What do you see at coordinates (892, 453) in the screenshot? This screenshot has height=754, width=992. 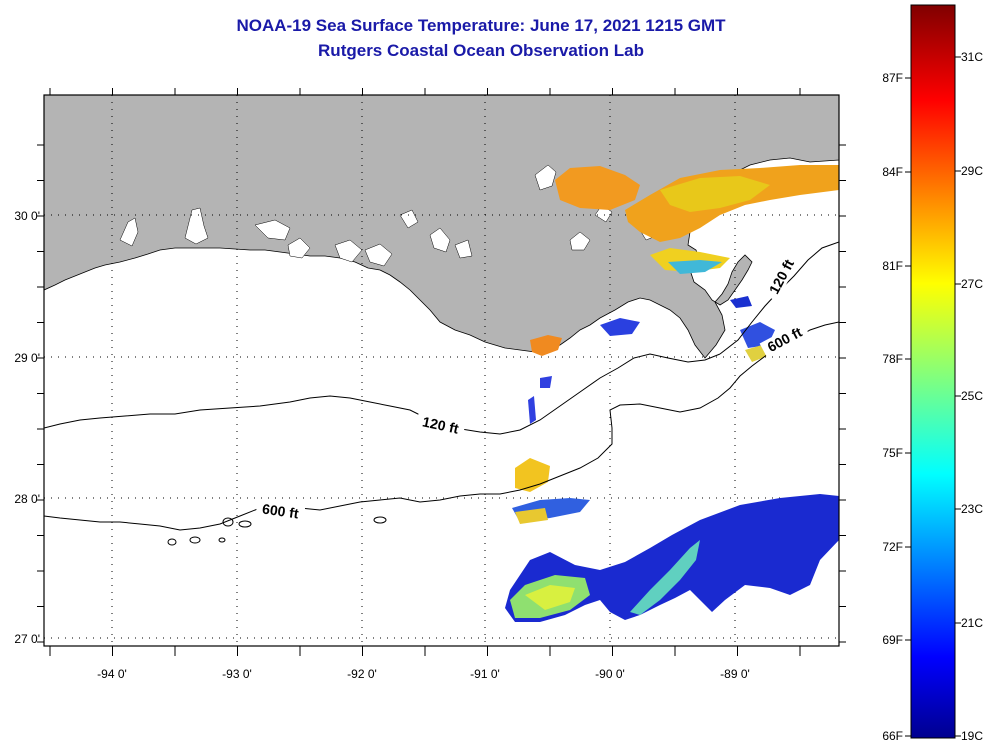 I see `colorbar-label-f: 75F` at bounding box center [892, 453].